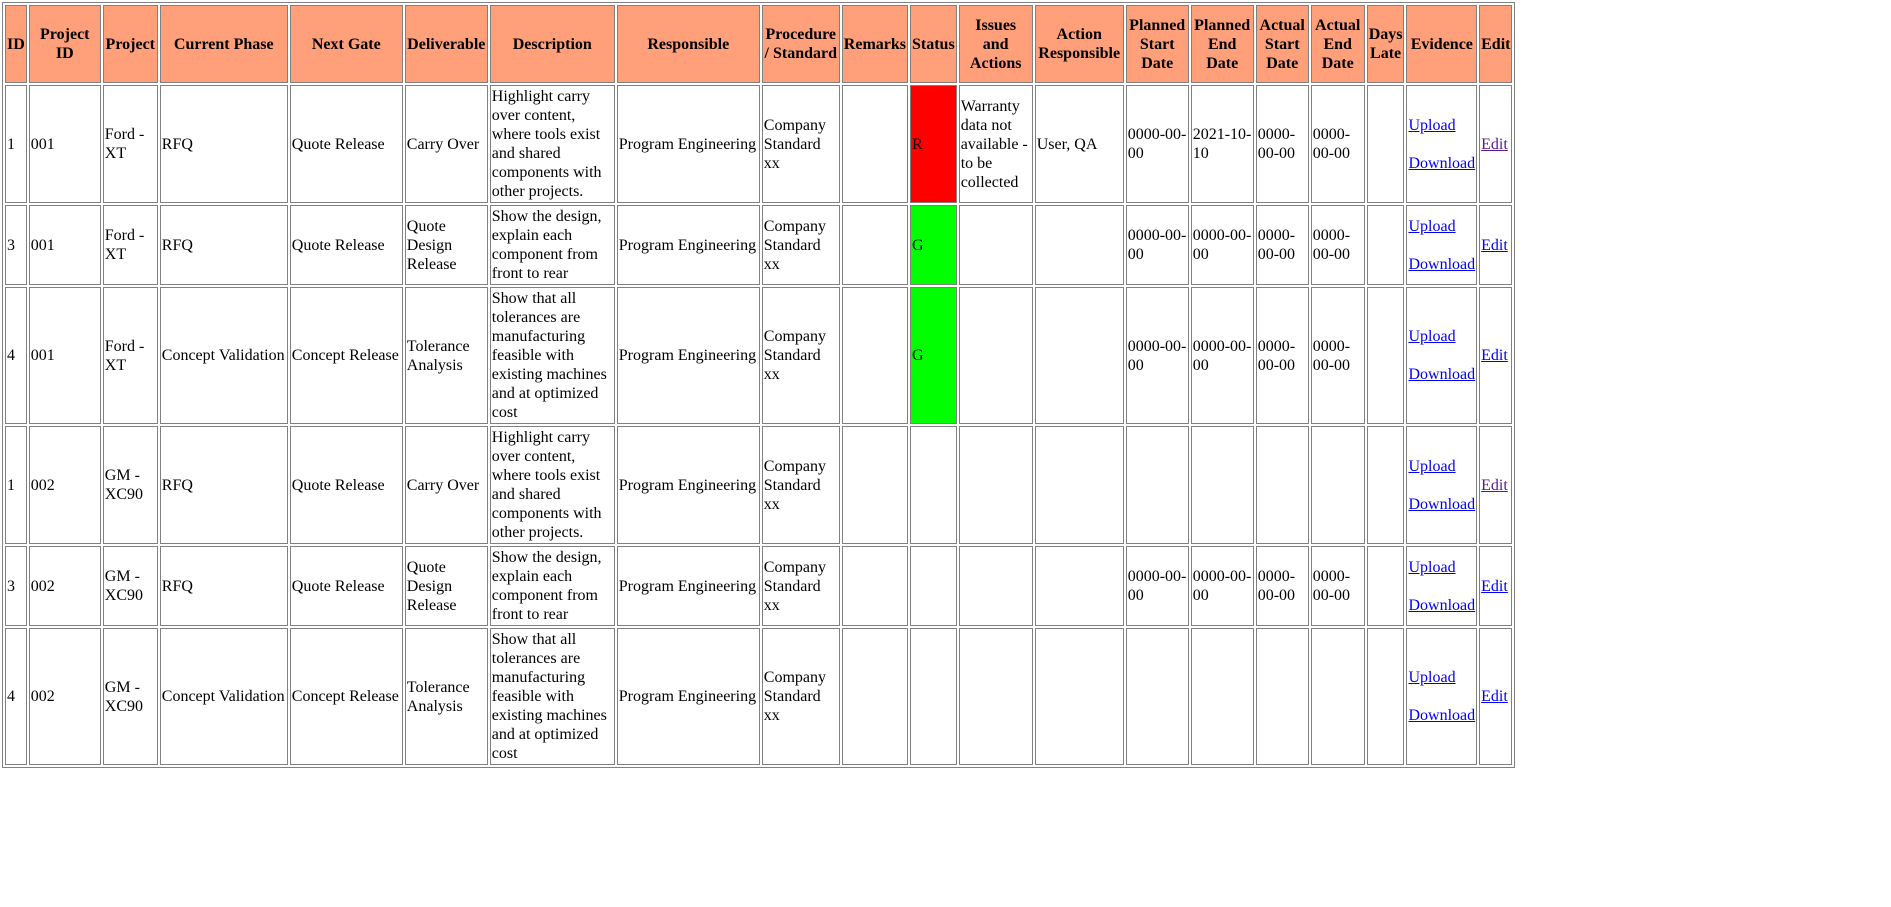  I want to click on cell-project: GM - XC90, so click(130, 485).